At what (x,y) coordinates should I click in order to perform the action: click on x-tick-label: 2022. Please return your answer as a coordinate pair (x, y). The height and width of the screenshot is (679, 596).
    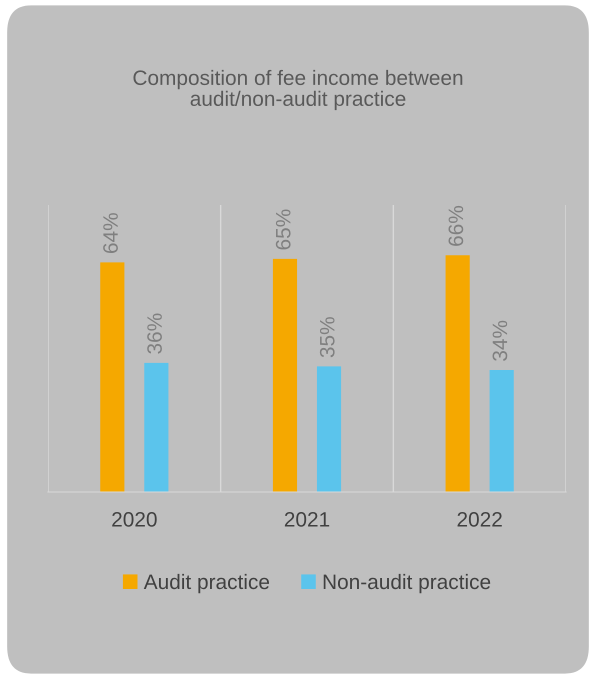
    Looking at the image, I should click on (480, 519).